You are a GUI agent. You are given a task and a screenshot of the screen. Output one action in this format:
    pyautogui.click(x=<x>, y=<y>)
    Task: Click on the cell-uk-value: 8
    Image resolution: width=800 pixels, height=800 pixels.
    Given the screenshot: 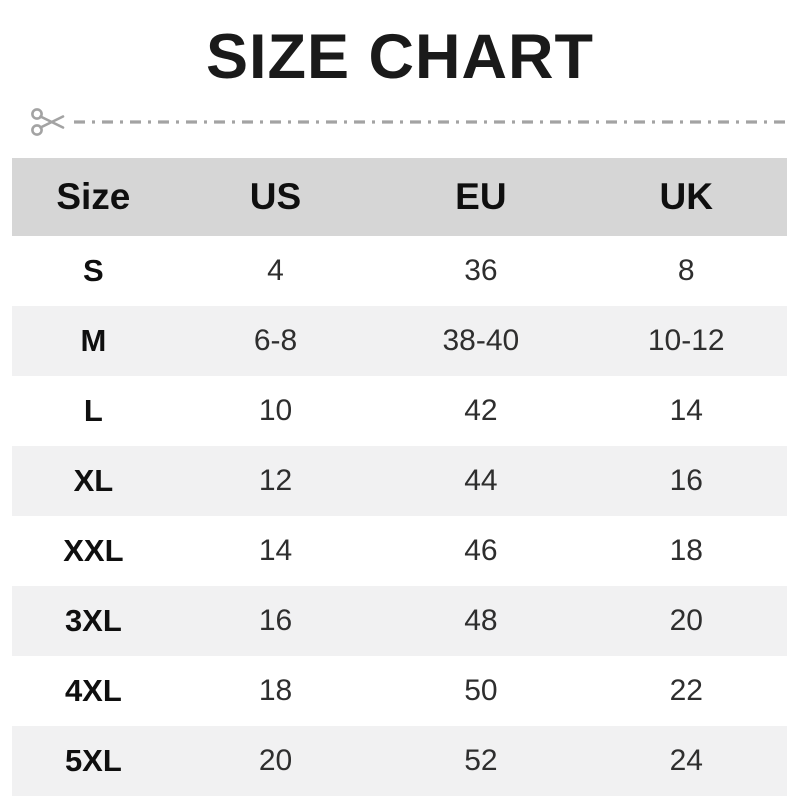 What is the action you would take?
    pyautogui.click(x=686, y=271)
    